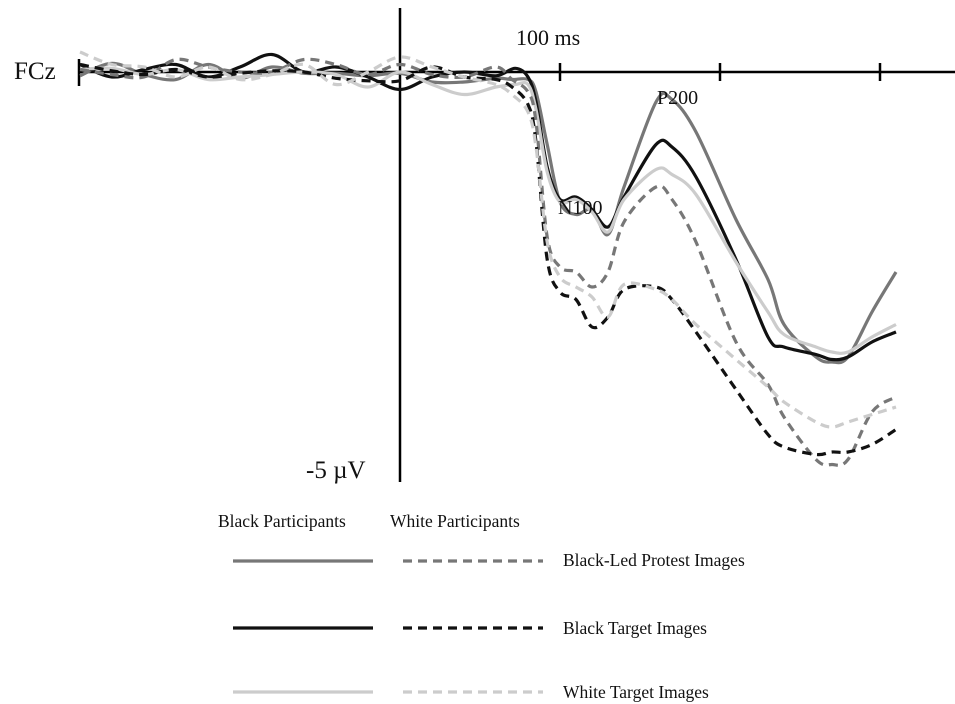  I want to click on legend-label-black-target: Black Target Images, so click(635, 628).